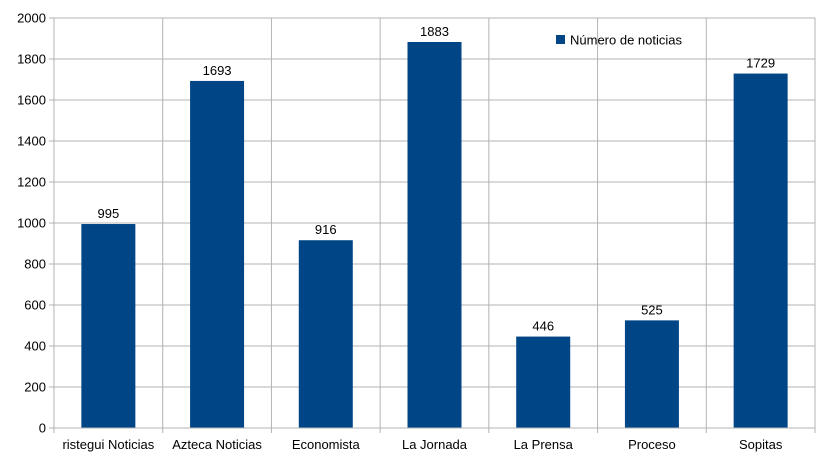 The width and height of the screenshot is (831, 466). I want to click on x-tick-label: La Jornada, so click(435, 444).